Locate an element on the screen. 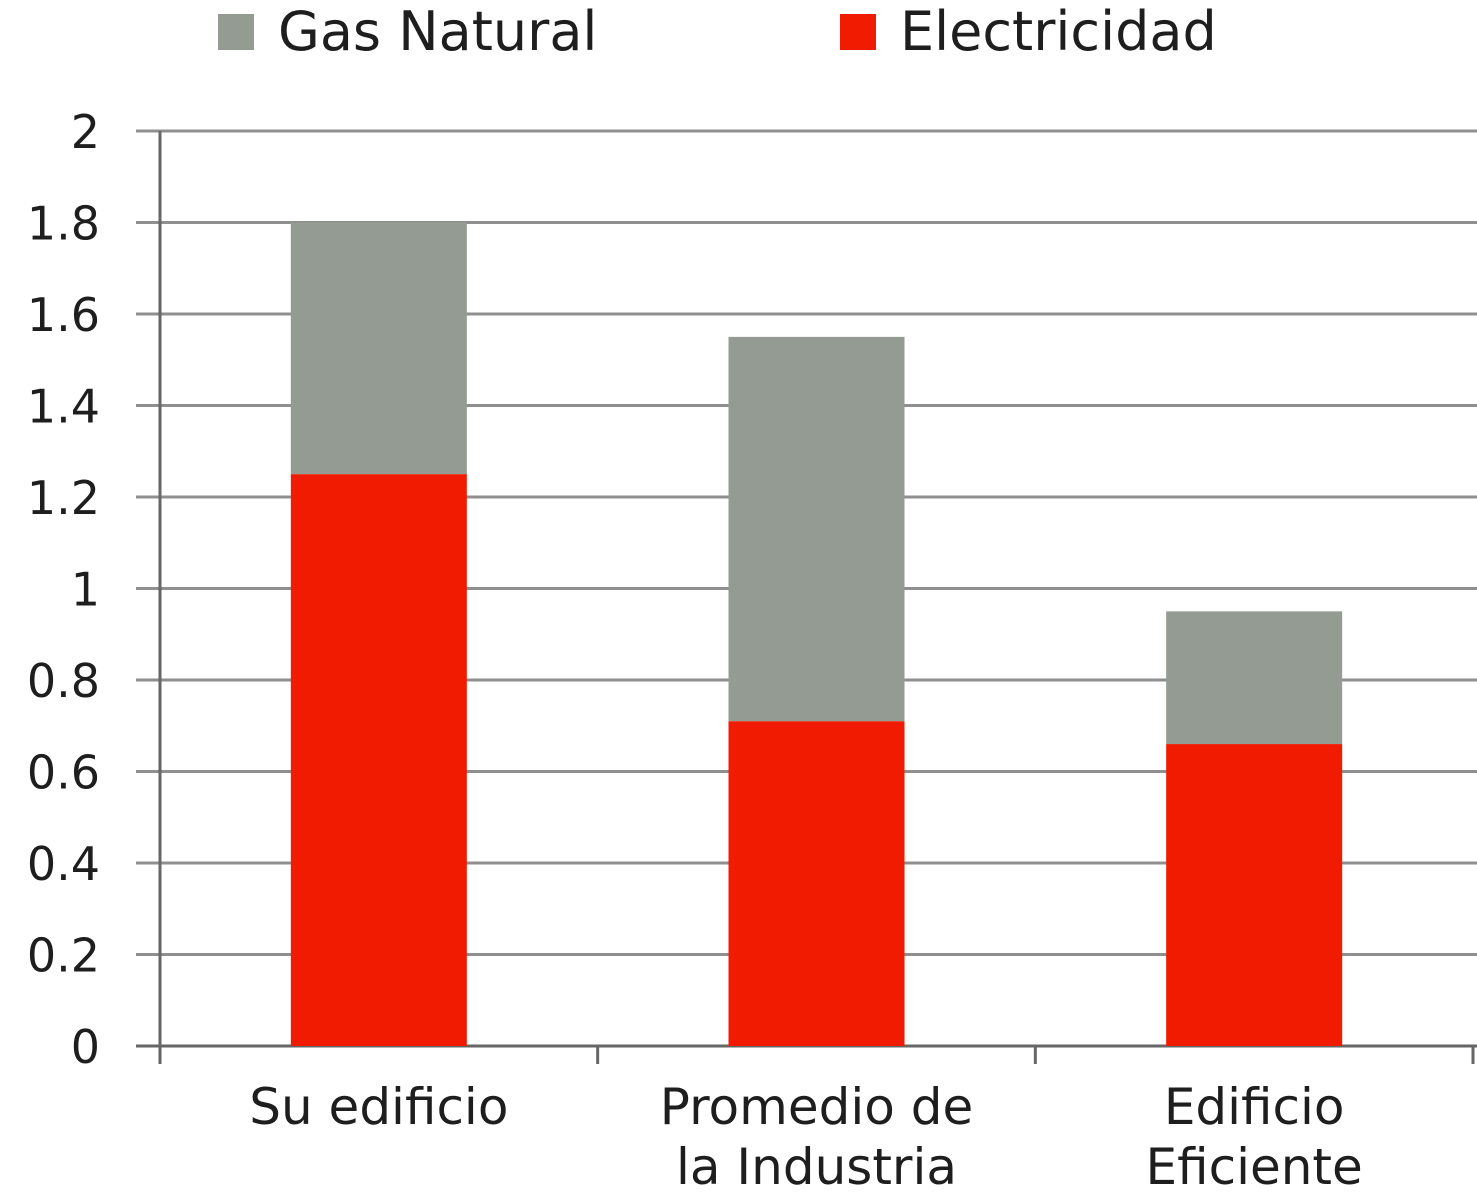 Image resolution: width=1477 pixels, height=1200 pixels. x-category-label-promedio-de-la-industria: Promedio de la Industria is located at coordinates (816, 1137).